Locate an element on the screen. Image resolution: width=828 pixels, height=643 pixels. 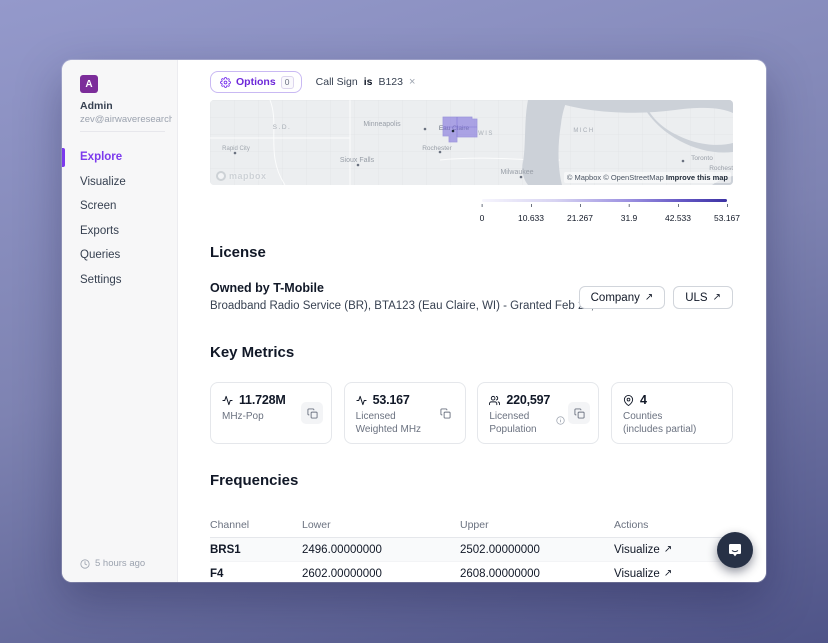
map-city-dots is located at coordinates (459, 153).